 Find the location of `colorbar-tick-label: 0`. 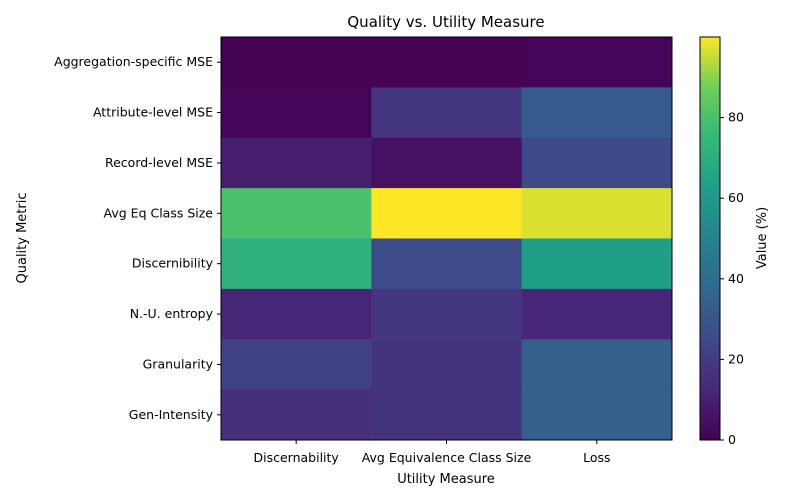

colorbar-tick-label: 0 is located at coordinates (732, 439).